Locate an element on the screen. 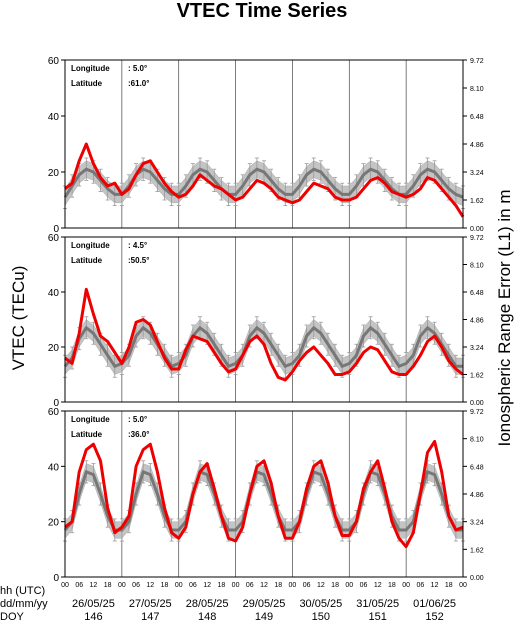  date-label: 28/05/25 is located at coordinates (207, 604).